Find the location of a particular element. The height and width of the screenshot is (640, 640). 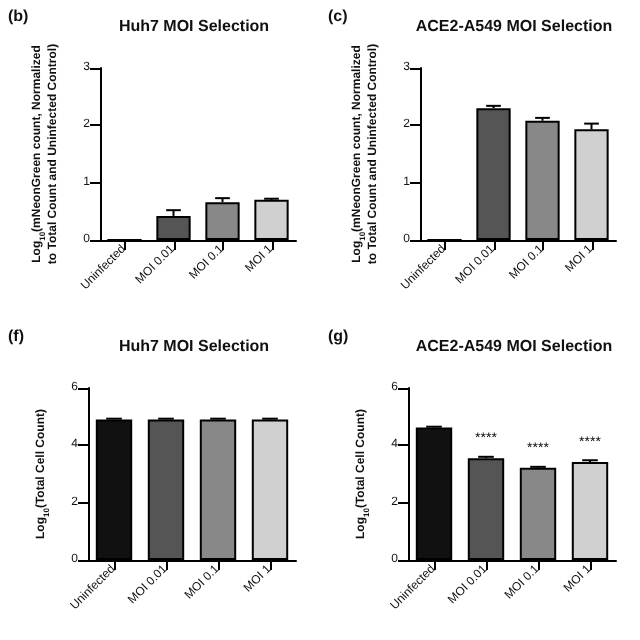

text: (c) is located at coordinates (338, 16).